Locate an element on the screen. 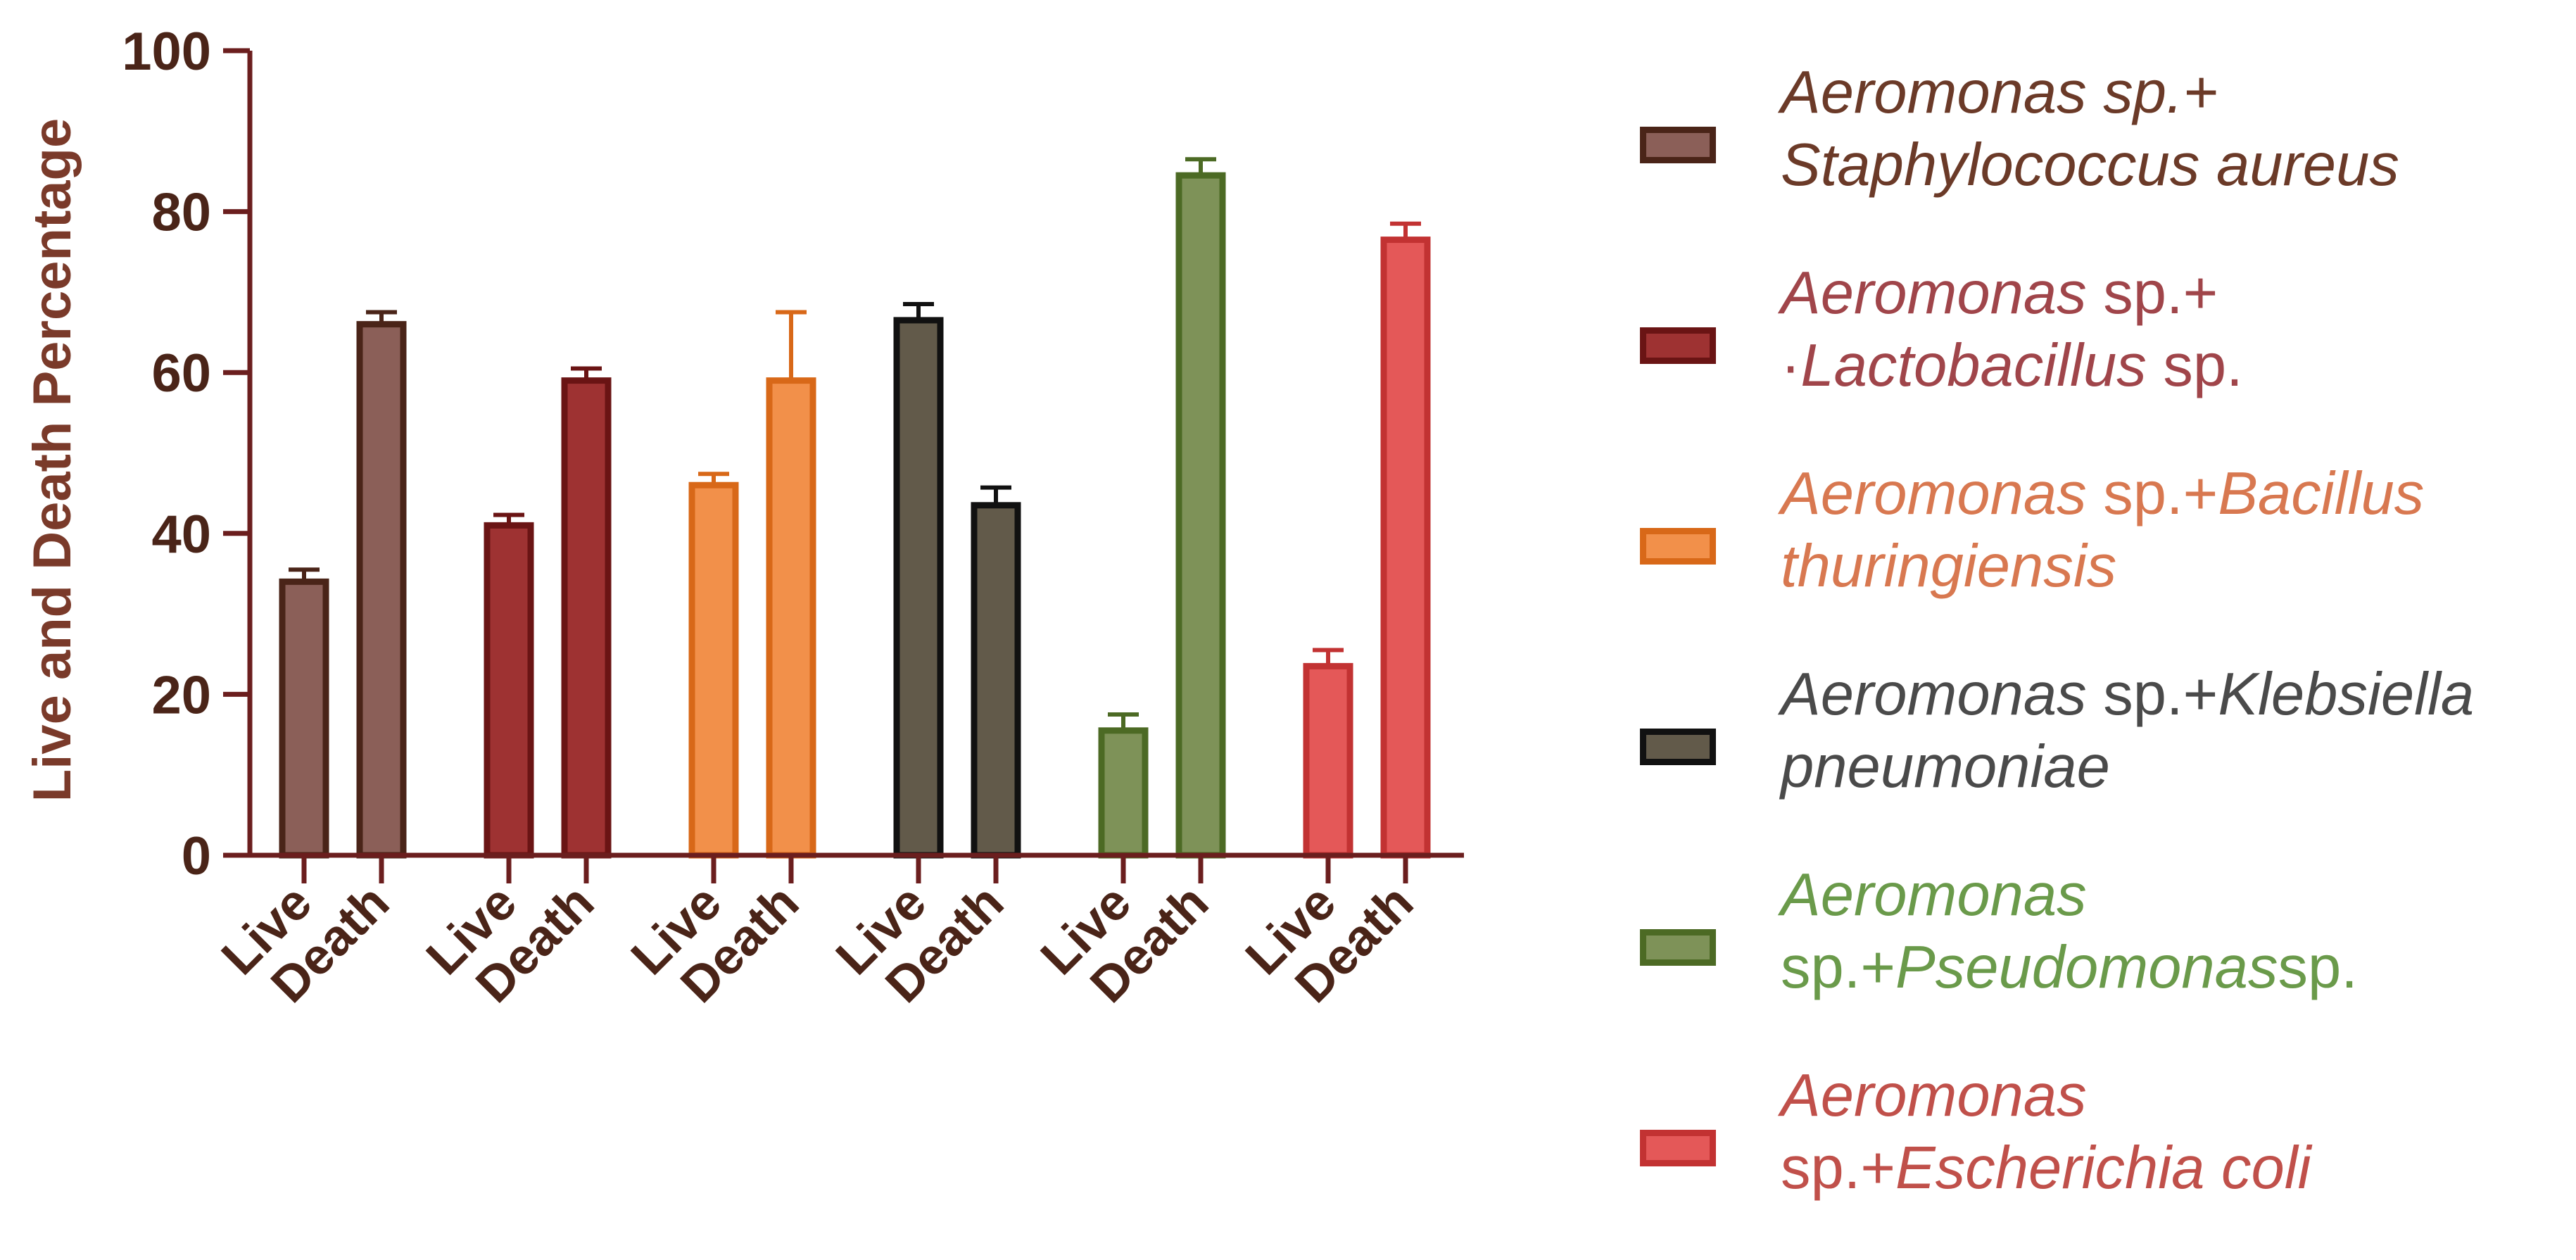 This screenshot has width=2576, height=1260. legend-label-segment-3-0-2: Klebsiella is located at coordinates (2346, 694).